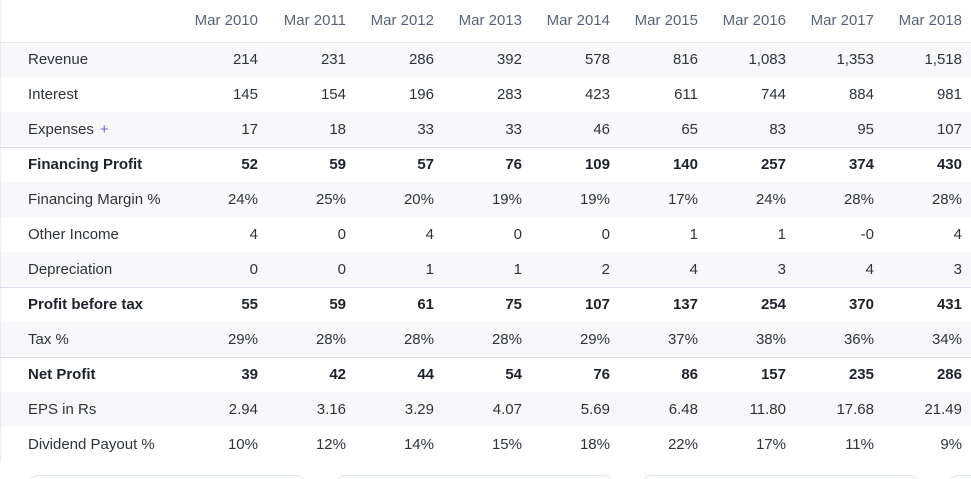  What do you see at coordinates (773, 94) in the screenshot?
I see `value-cell: 744` at bounding box center [773, 94].